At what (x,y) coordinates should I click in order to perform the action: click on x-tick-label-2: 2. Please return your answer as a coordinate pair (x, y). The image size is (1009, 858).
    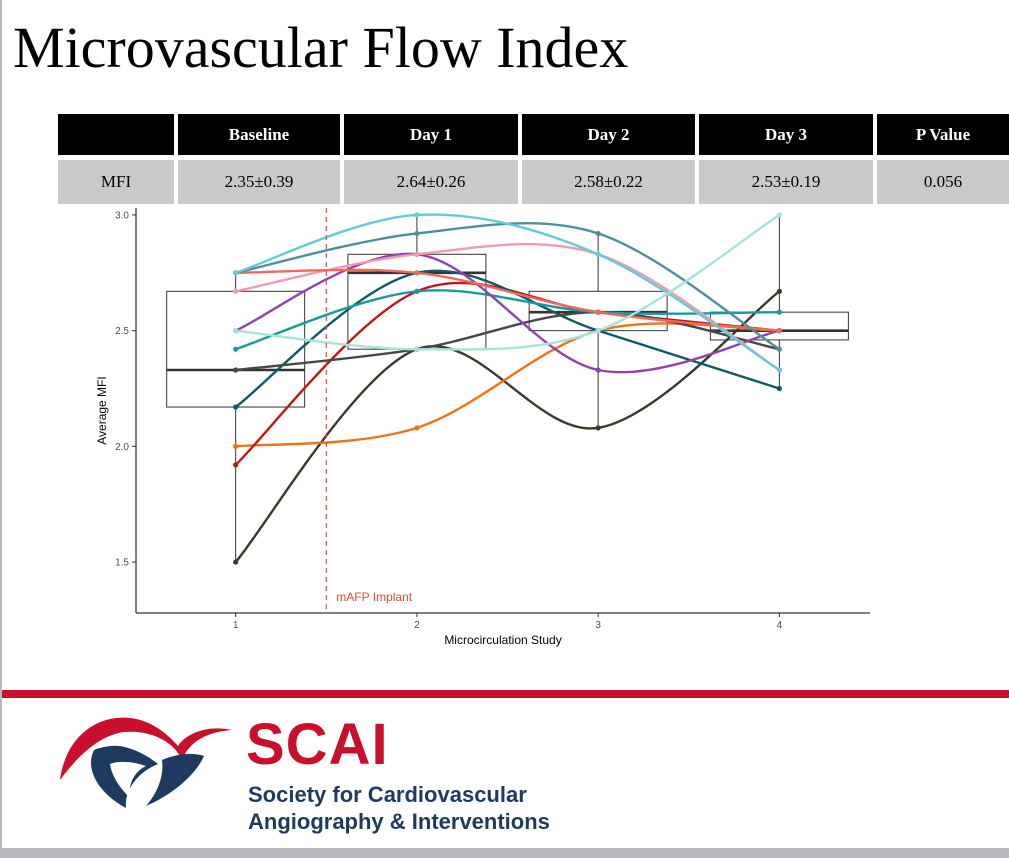
    Looking at the image, I should click on (417, 625).